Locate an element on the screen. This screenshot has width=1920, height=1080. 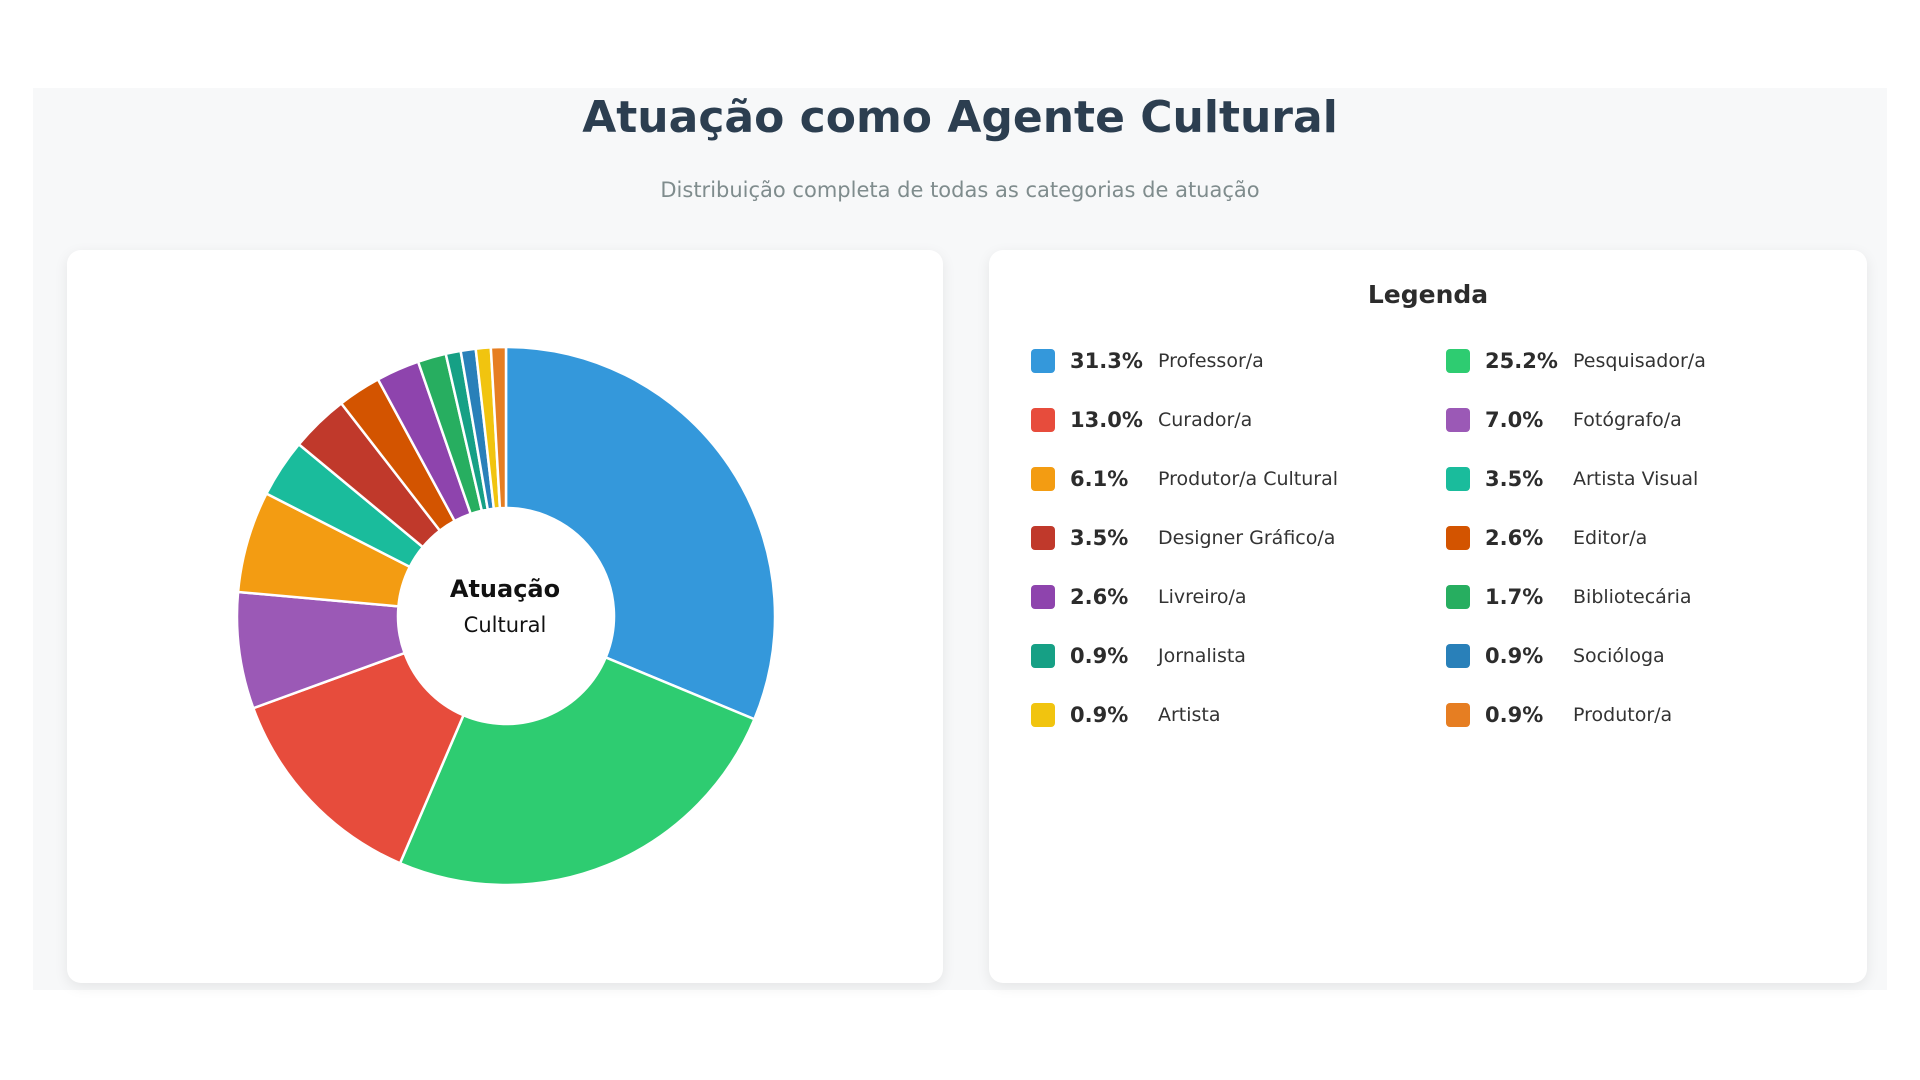
legend-label: Produtor/a Cultural is located at coordinates (1248, 479).